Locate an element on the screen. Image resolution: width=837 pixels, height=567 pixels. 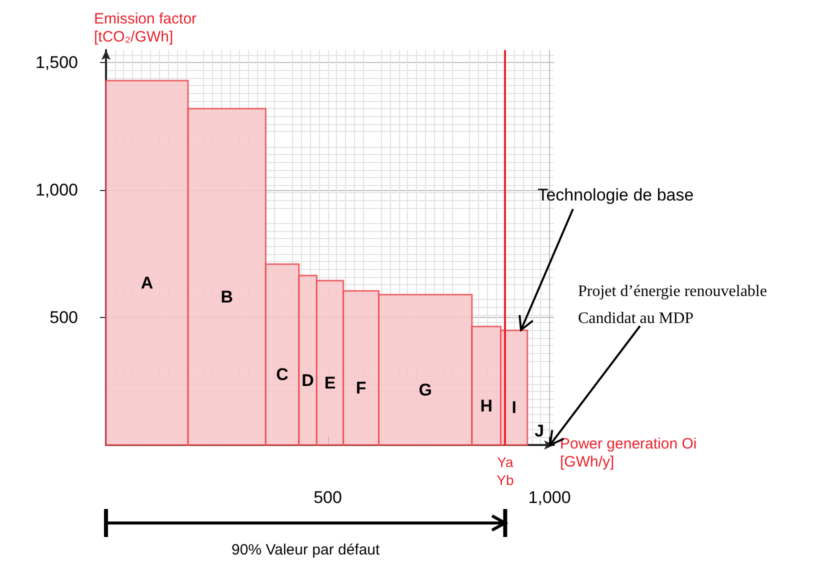
annotation: E is located at coordinates (330, 382).